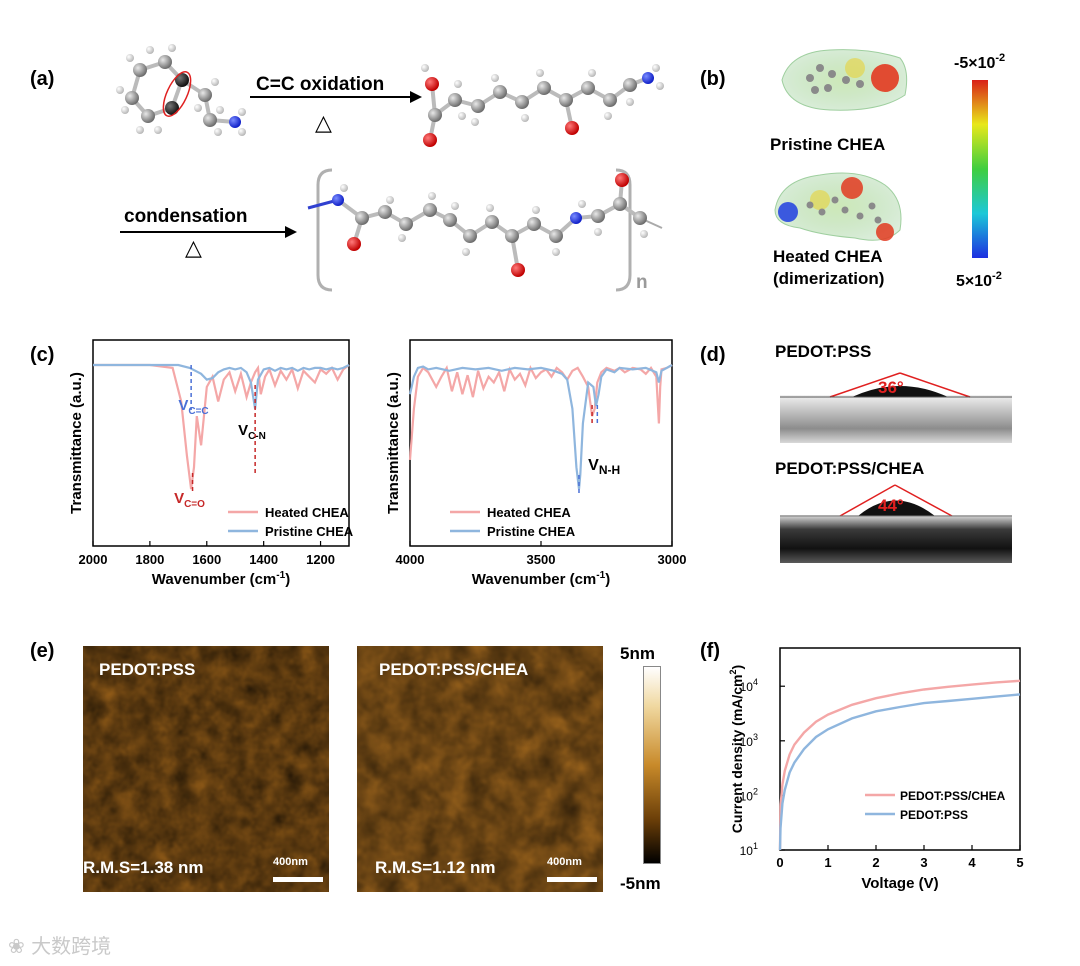 This screenshot has width=1080, height=966. Describe the element at coordinates (320, 559) in the screenshot. I see `ftir-x-tick-label: 1200` at that location.